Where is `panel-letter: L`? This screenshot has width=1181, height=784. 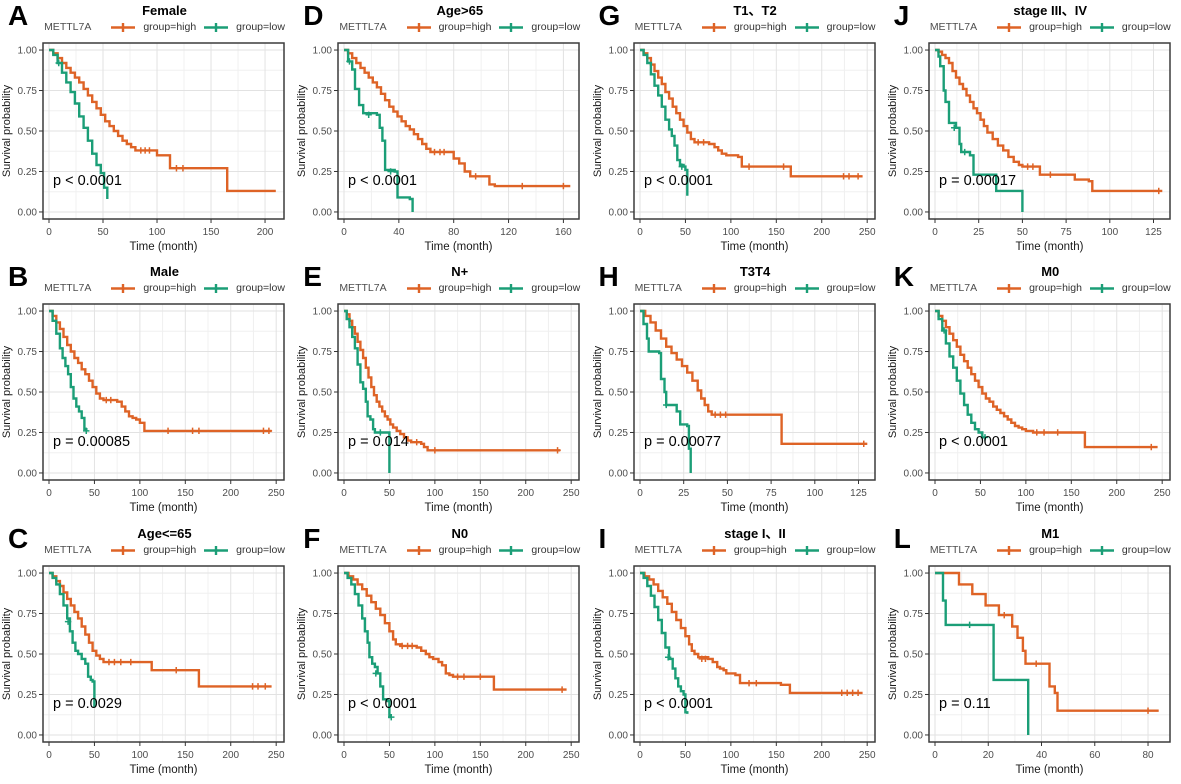 panel-letter: L is located at coordinates (902, 538).